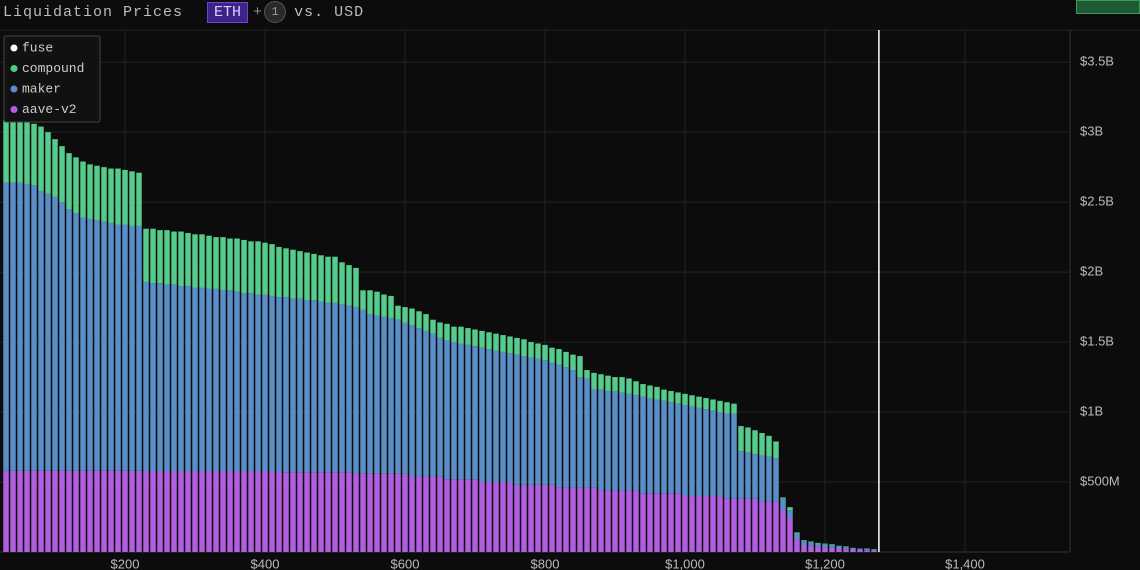 Image resolution: width=1140 pixels, height=570 pixels. What do you see at coordinates (93, 12) in the screenshot?
I see `chart-title: Liquidation Prices` at bounding box center [93, 12].